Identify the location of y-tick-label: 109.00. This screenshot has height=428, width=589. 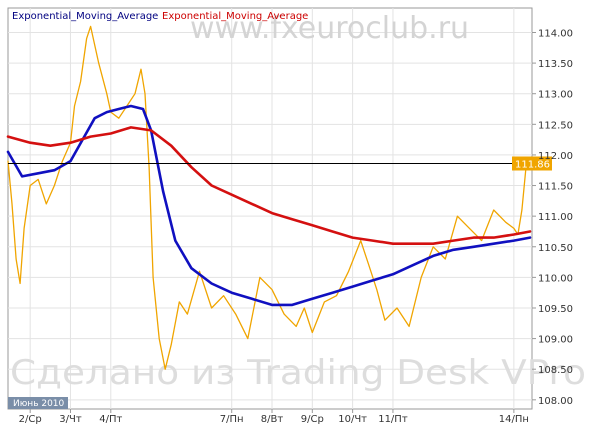
(555, 340).